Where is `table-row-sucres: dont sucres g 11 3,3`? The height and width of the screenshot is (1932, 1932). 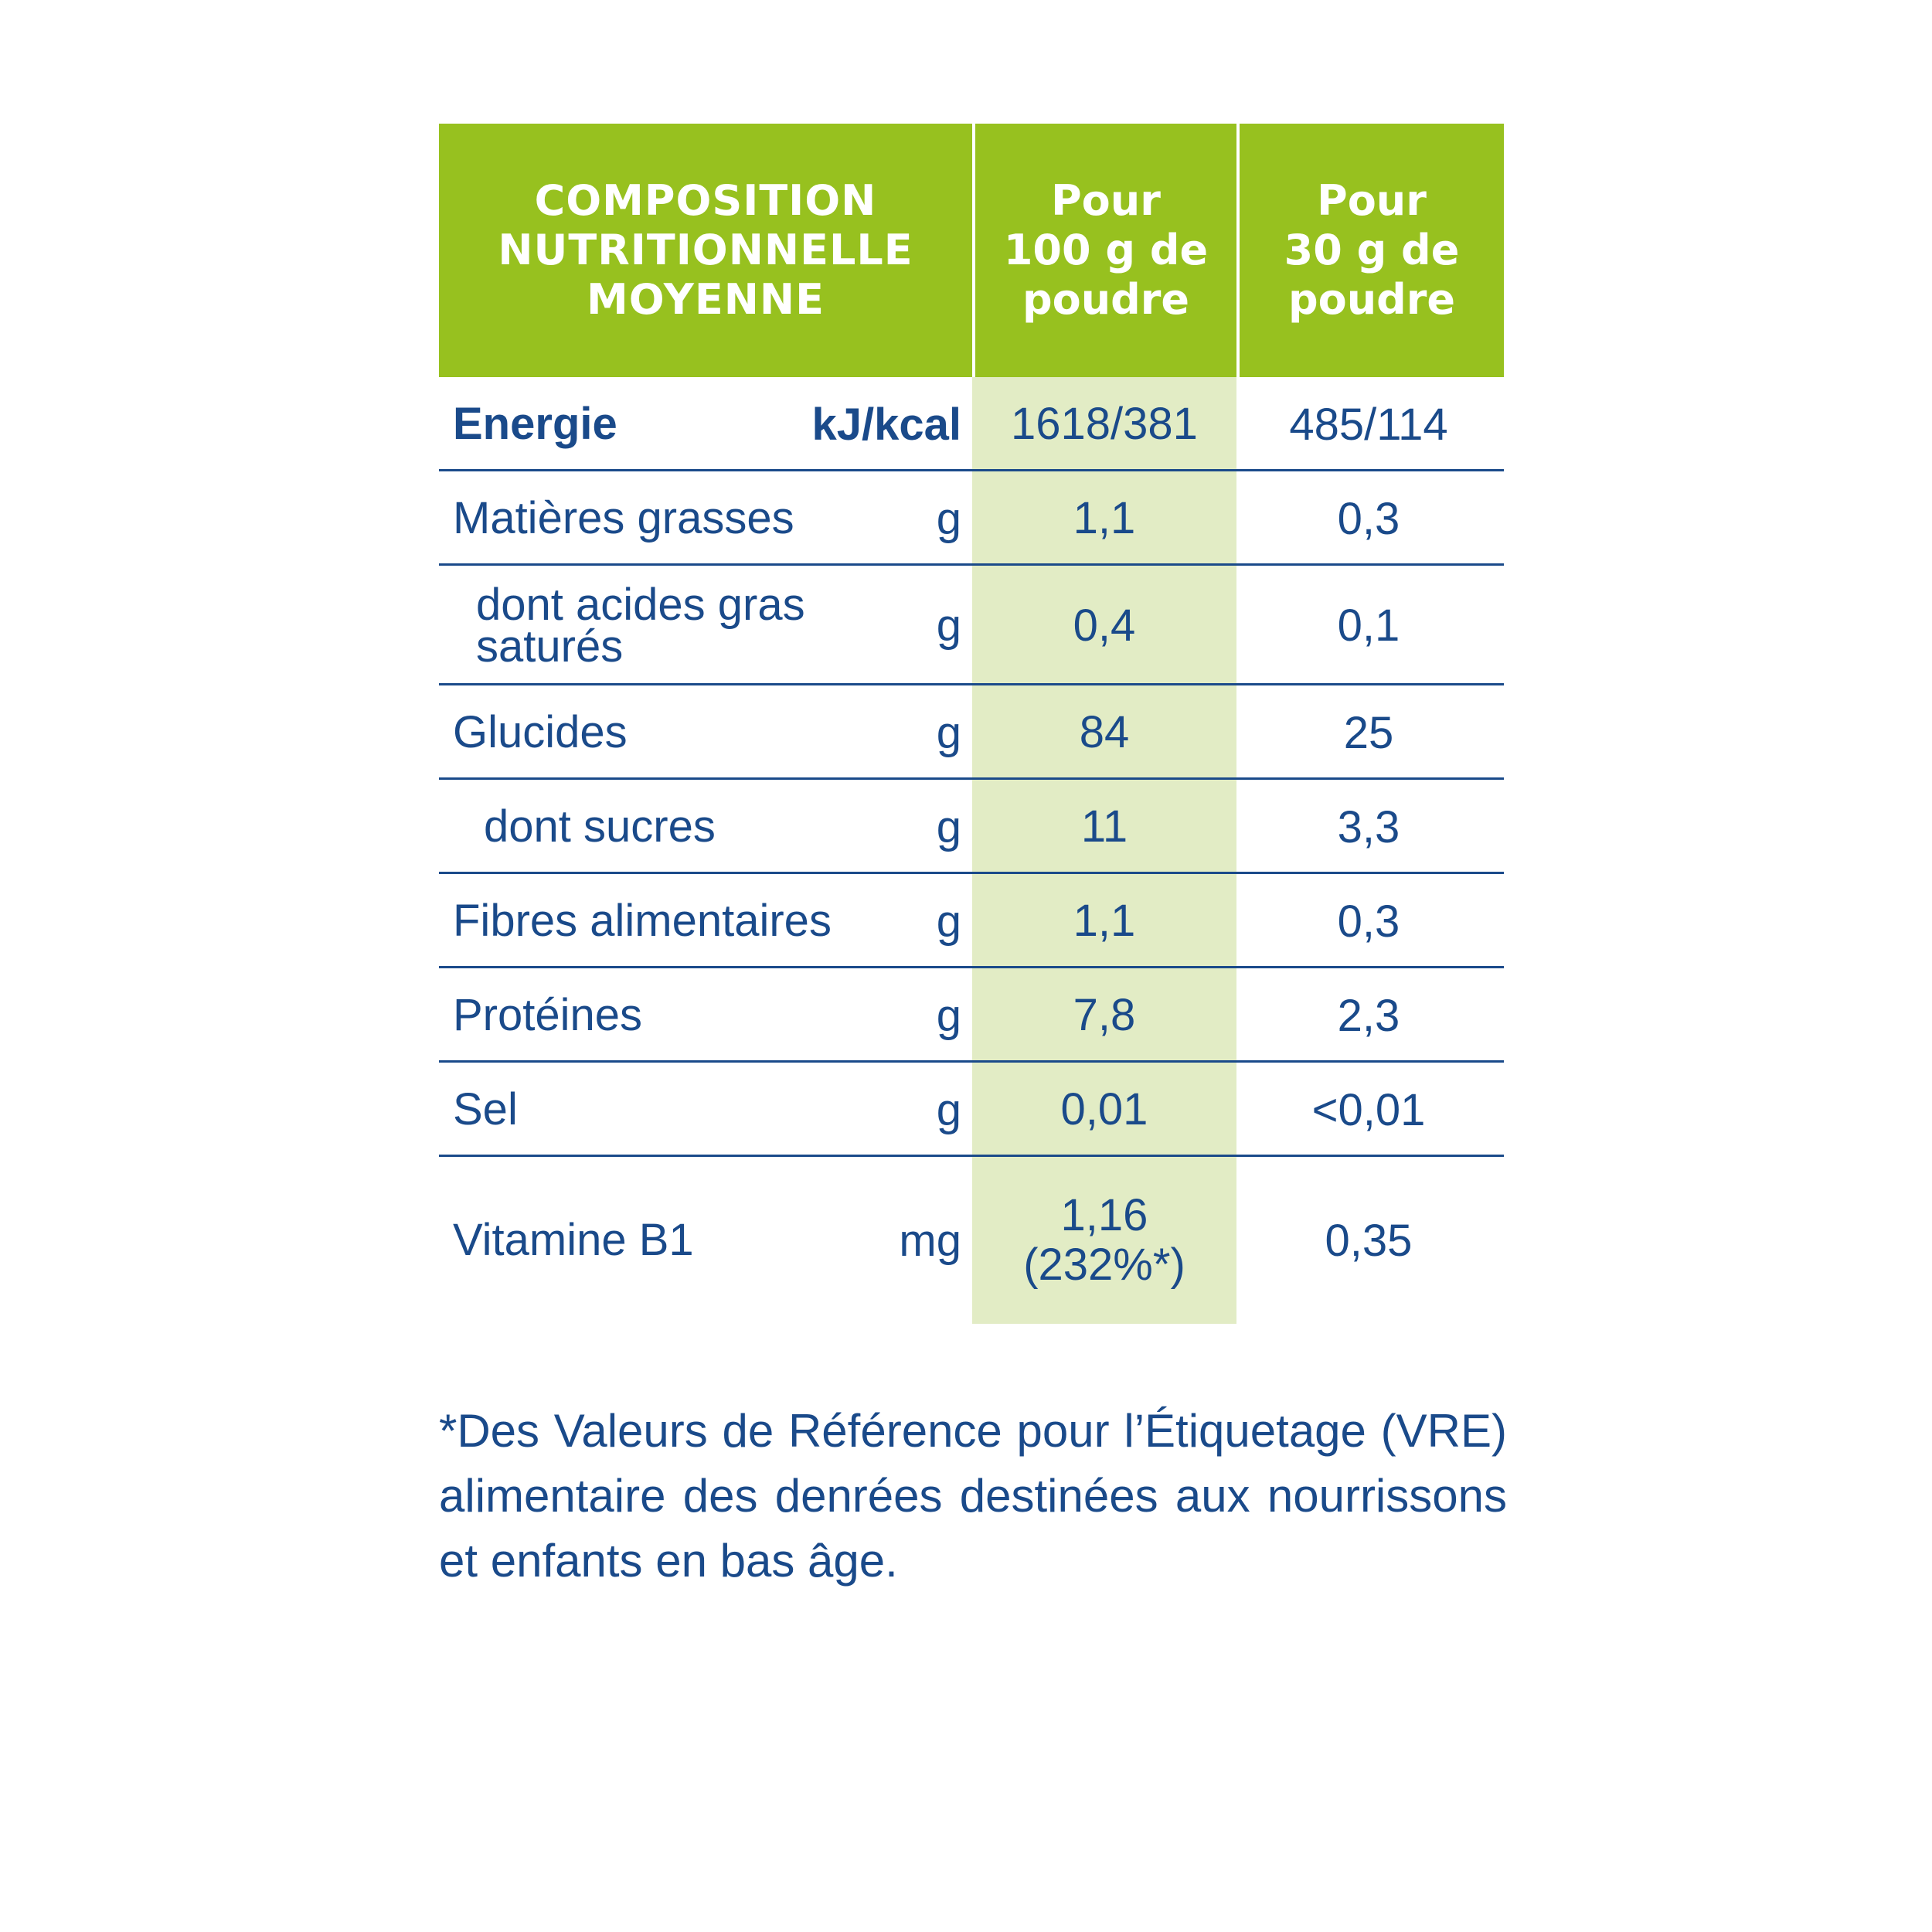
table-row-sucres: dont sucres g 11 3,3 is located at coordinates (971, 827).